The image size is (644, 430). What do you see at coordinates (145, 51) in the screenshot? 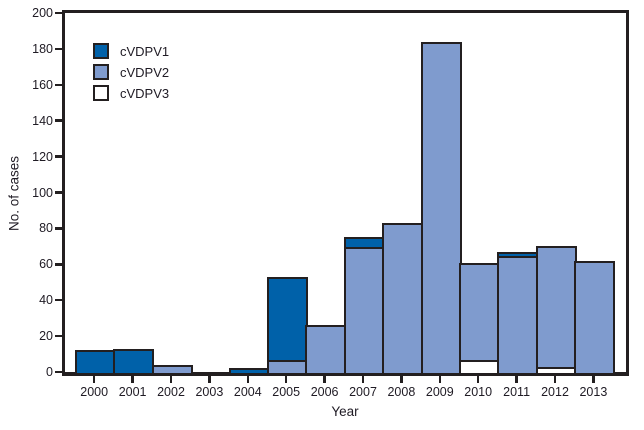
I see `legend-label-cvdpv1: cVDPV1` at bounding box center [145, 51].